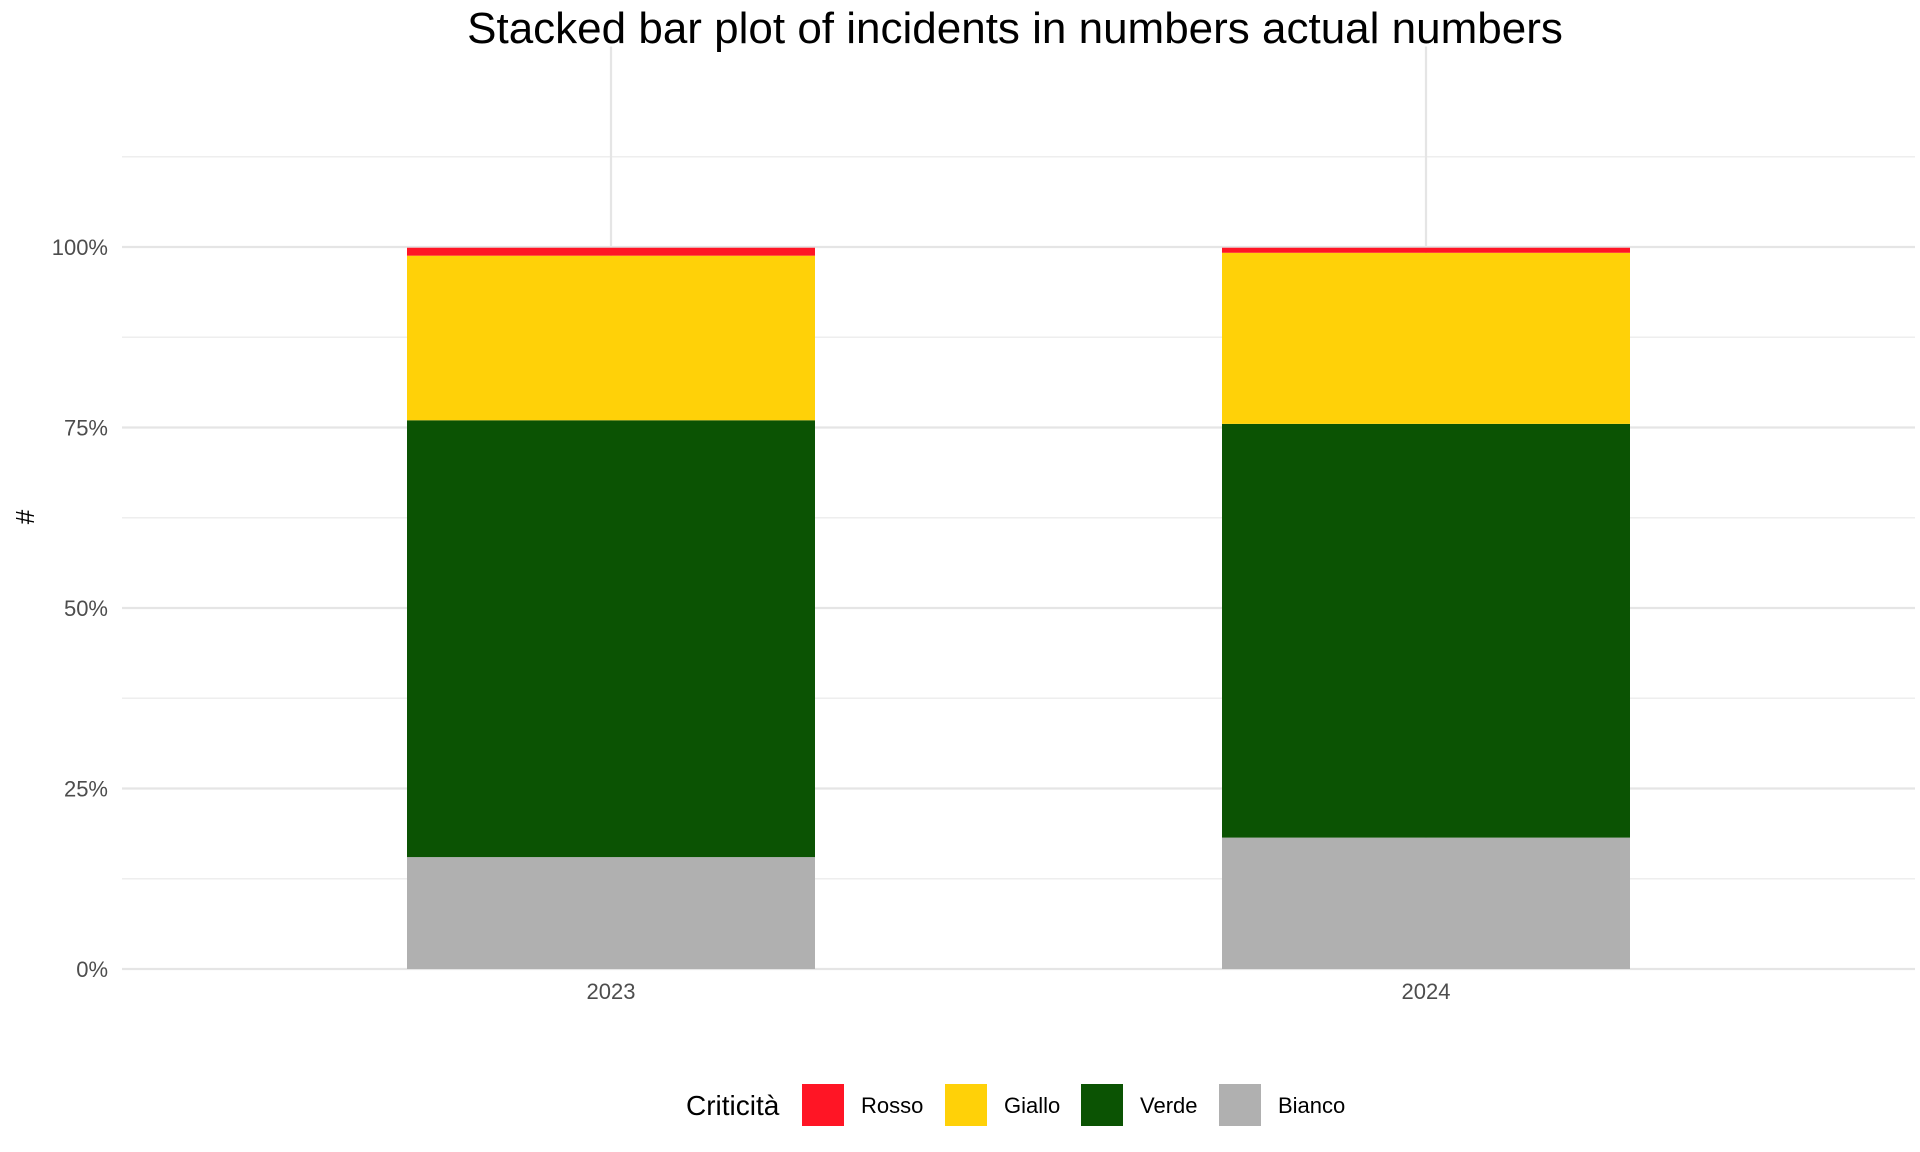 The image size is (1920, 1152). What do you see at coordinates (80, 247) in the screenshot?
I see `y-tick-label: 100%` at bounding box center [80, 247].